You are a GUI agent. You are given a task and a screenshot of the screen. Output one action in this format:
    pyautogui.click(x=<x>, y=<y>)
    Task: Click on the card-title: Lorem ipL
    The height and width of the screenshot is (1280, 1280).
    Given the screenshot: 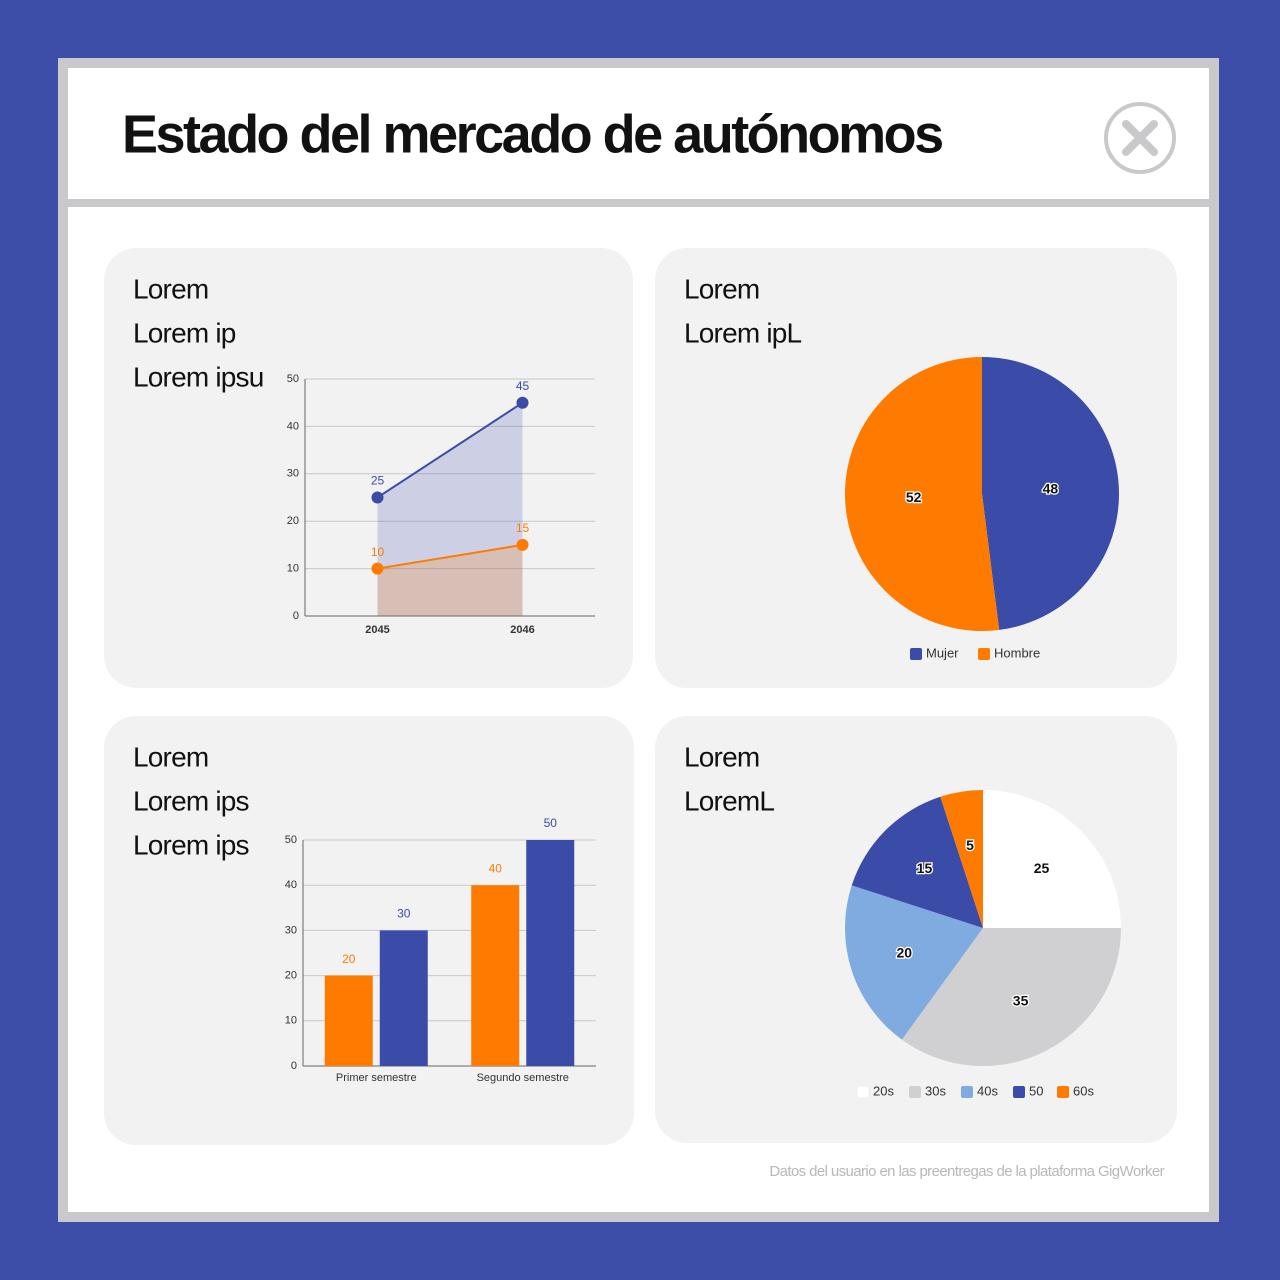 What is the action you would take?
    pyautogui.click(x=743, y=332)
    